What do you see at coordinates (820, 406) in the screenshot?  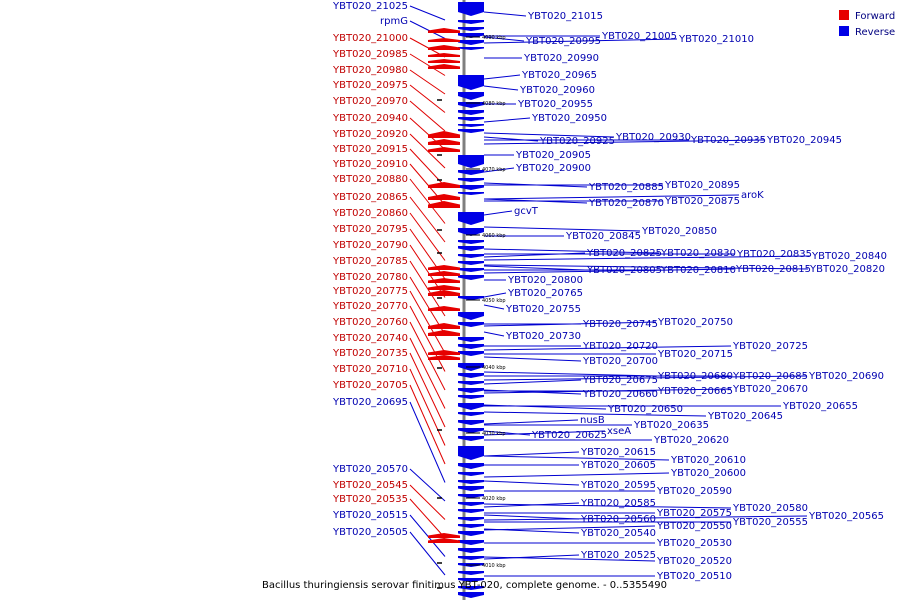 I see `gene-label-right: YBT020_20655` at bounding box center [820, 406].